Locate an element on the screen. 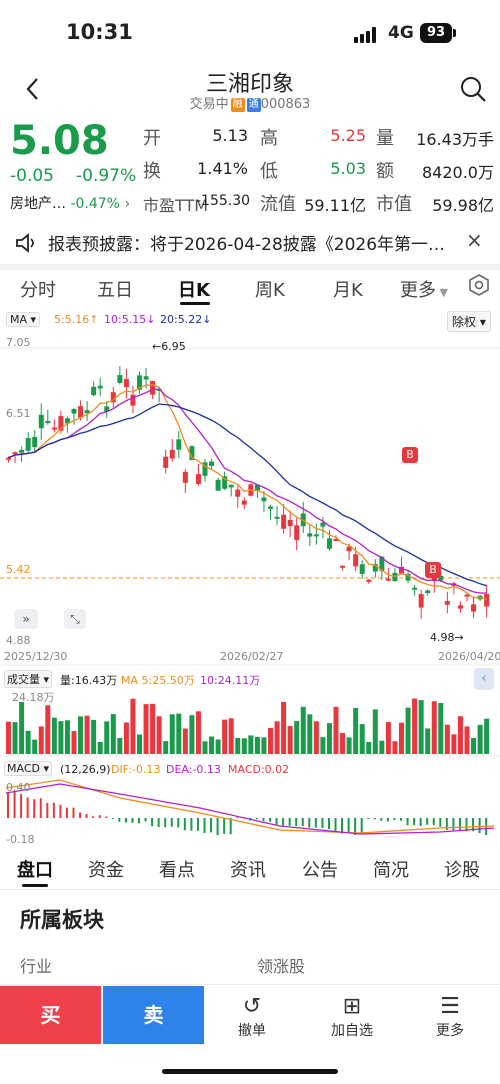  date-mid: 2026/02/27 is located at coordinates (252, 656).